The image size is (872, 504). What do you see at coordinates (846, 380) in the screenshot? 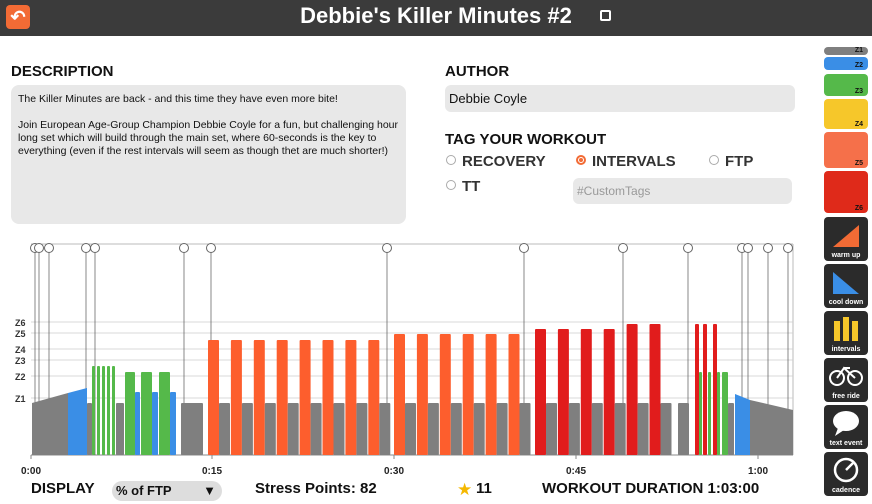
I see `free-ride-button: free ride` at bounding box center [846, 380].